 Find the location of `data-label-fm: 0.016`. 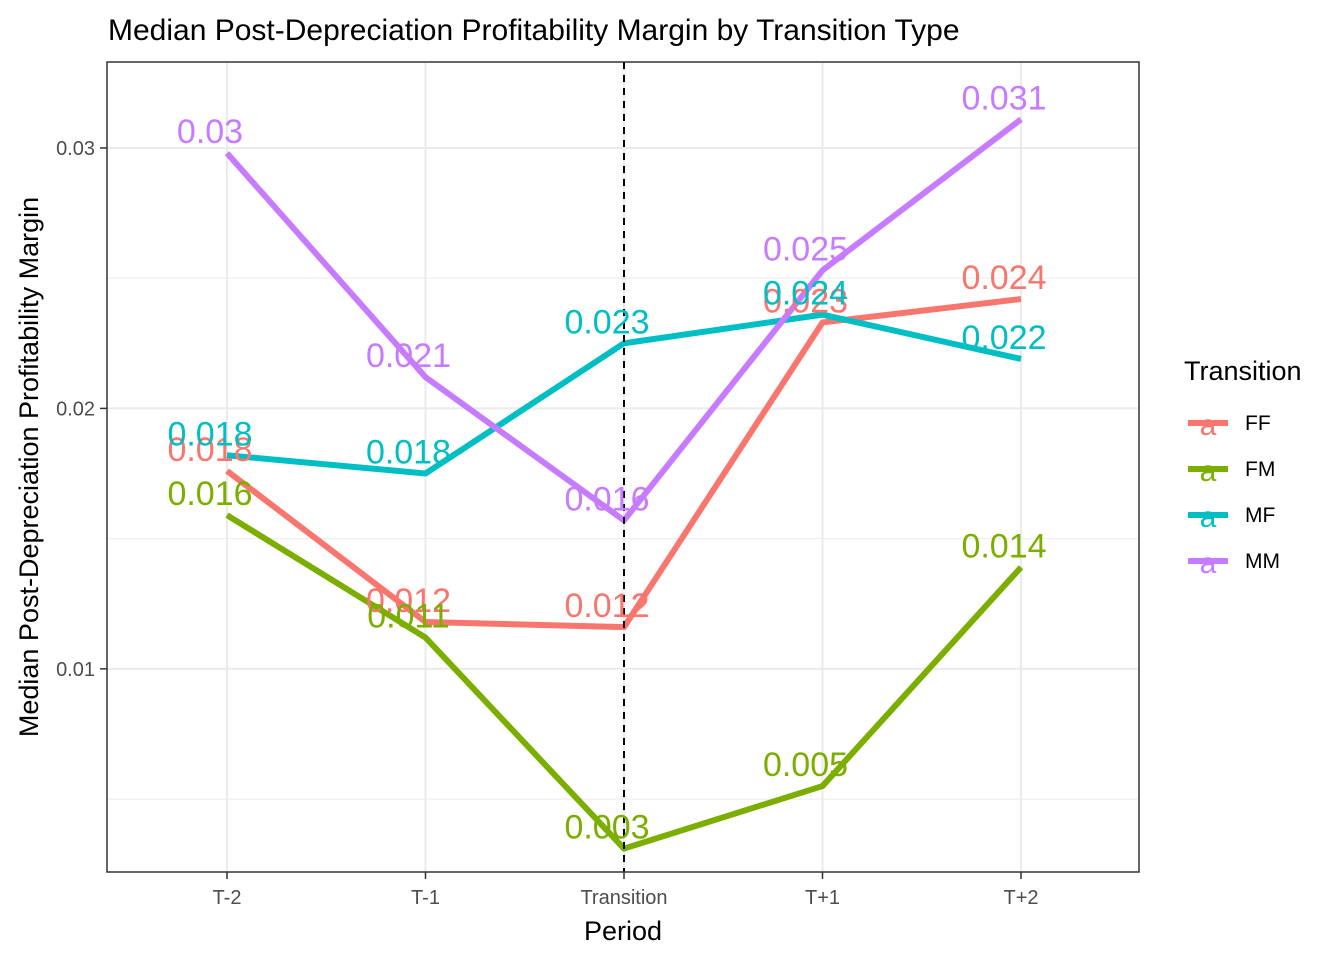

data-label-fm: 0.016 is located at coordinates (209, 494).